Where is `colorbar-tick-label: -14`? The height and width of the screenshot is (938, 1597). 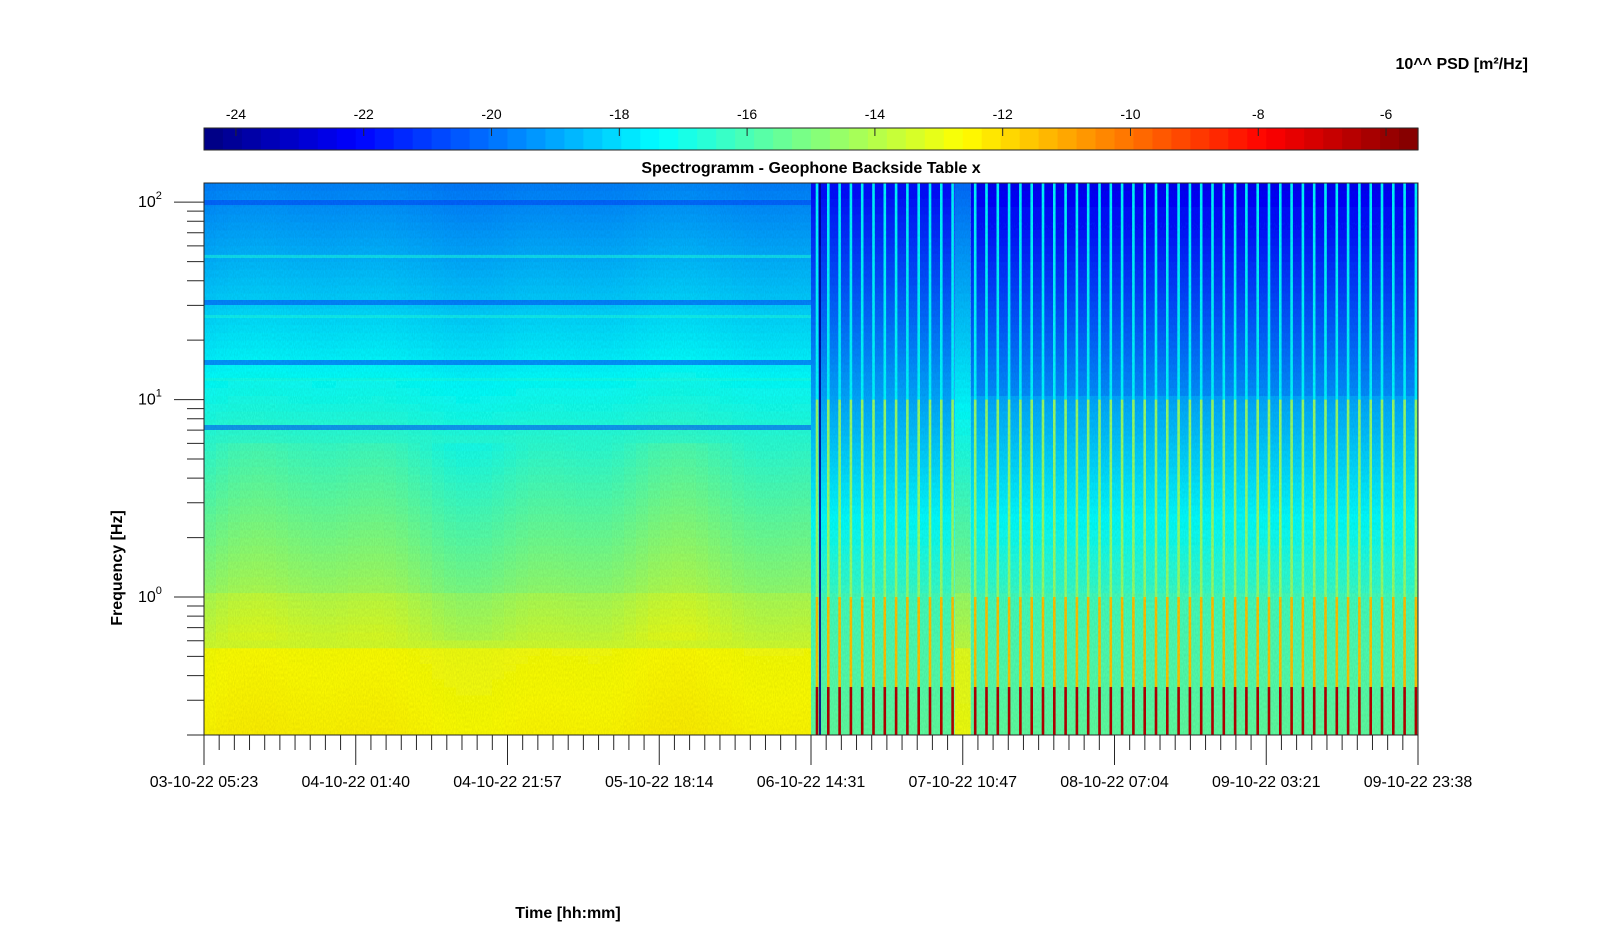
colorbar-tick-label: -14 is located at coordinates (875, 114).